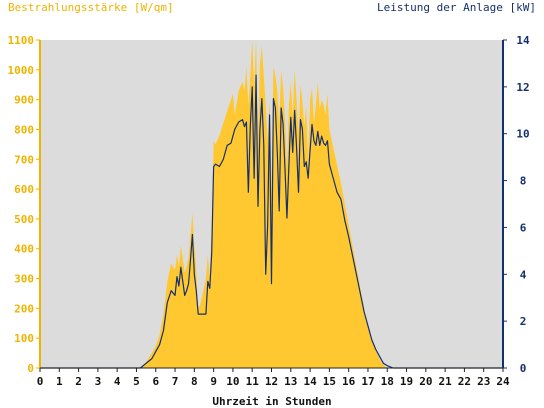  Describe the element at coordinates (387, 381) in the screenshot. I see `x-tick-label: 18` at that location.